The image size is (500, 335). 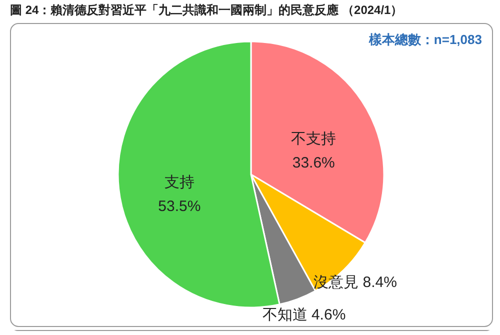 What do you see at coordinates (206, 10) in the screenshot?
I see `chart-title: 圖 24：賴清德反對習近平「九二共識和一國兩制」的民意反應 （2024/1）` at bounding box center [206, 10].